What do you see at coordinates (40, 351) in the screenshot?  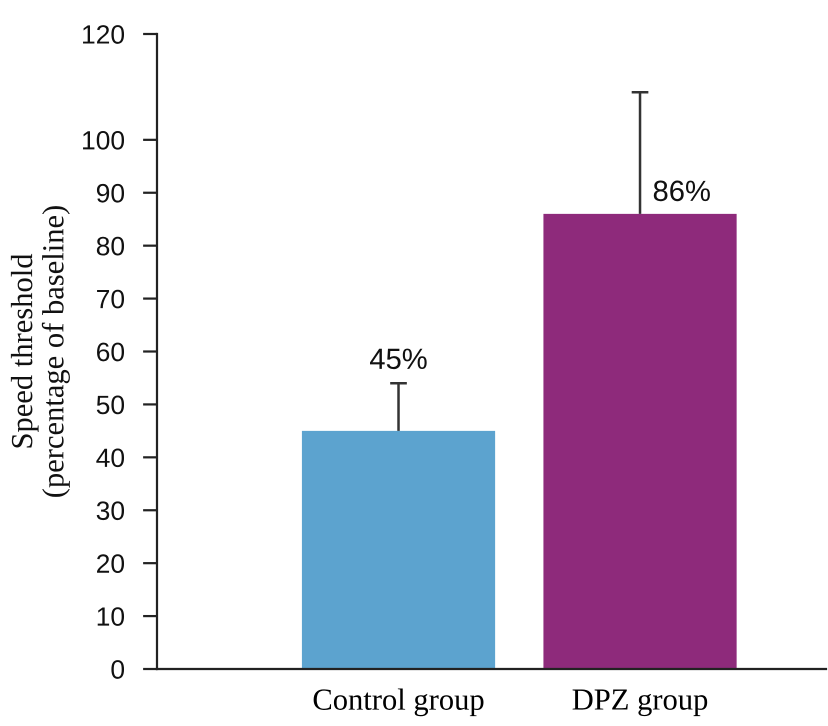 I see `y-axis-title: Speed threshold (percentage of baseline)` at bounding box center [40, 351].